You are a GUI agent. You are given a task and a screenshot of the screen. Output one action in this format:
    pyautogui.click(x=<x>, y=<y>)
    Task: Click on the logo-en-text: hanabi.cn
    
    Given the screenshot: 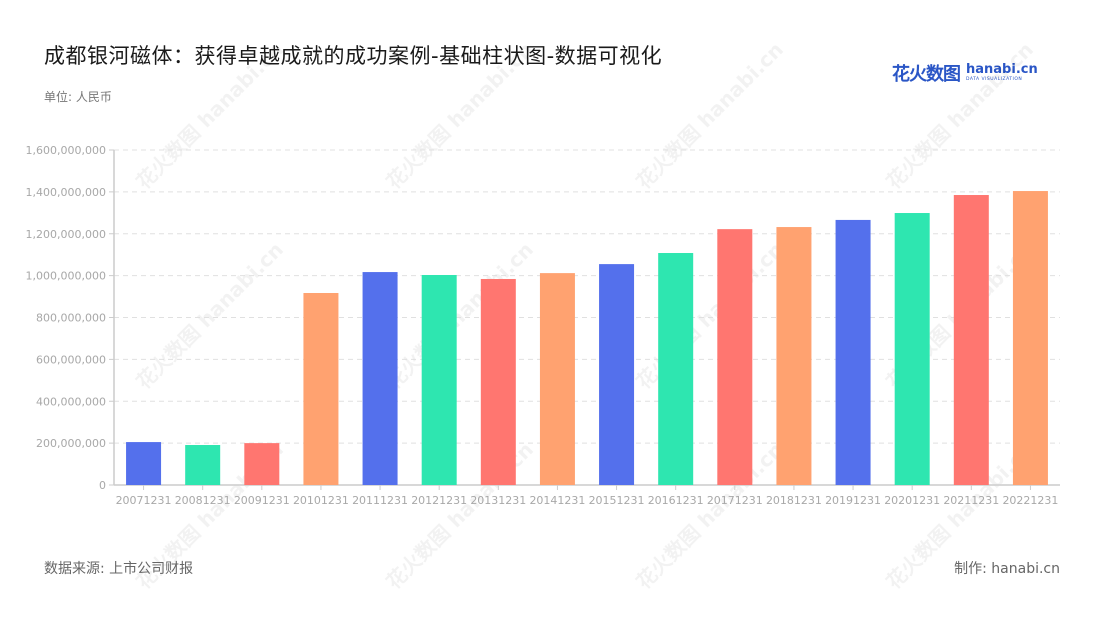 What is the action you would take?
    pyautogui.click(x=1002, y=70)
    